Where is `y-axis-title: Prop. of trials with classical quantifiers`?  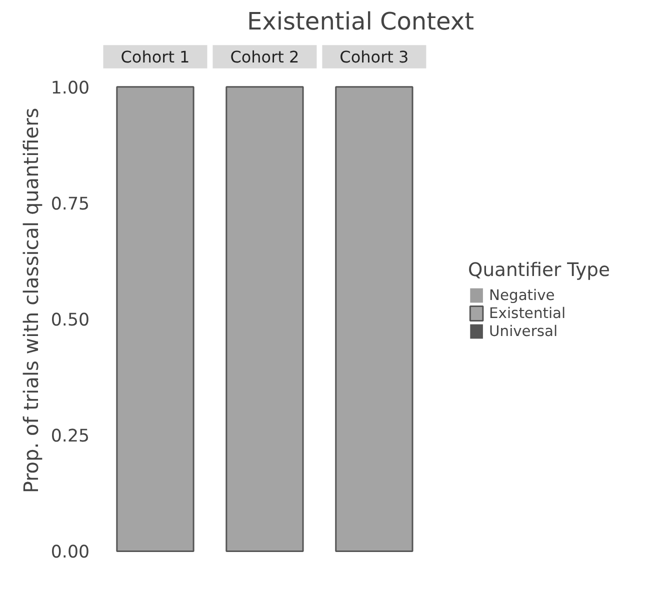 y-axis-title: Prop. of trials with classical quantifiers is located at coordinates (30, 301).